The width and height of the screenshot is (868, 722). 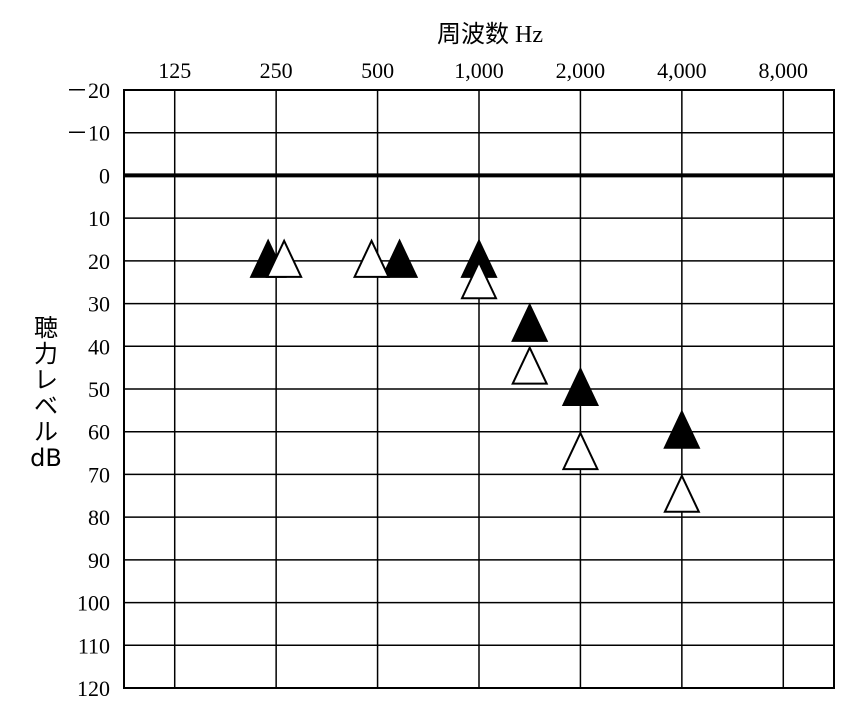 I want to click on y-tick-label: －10, so click(x=88, y=133).